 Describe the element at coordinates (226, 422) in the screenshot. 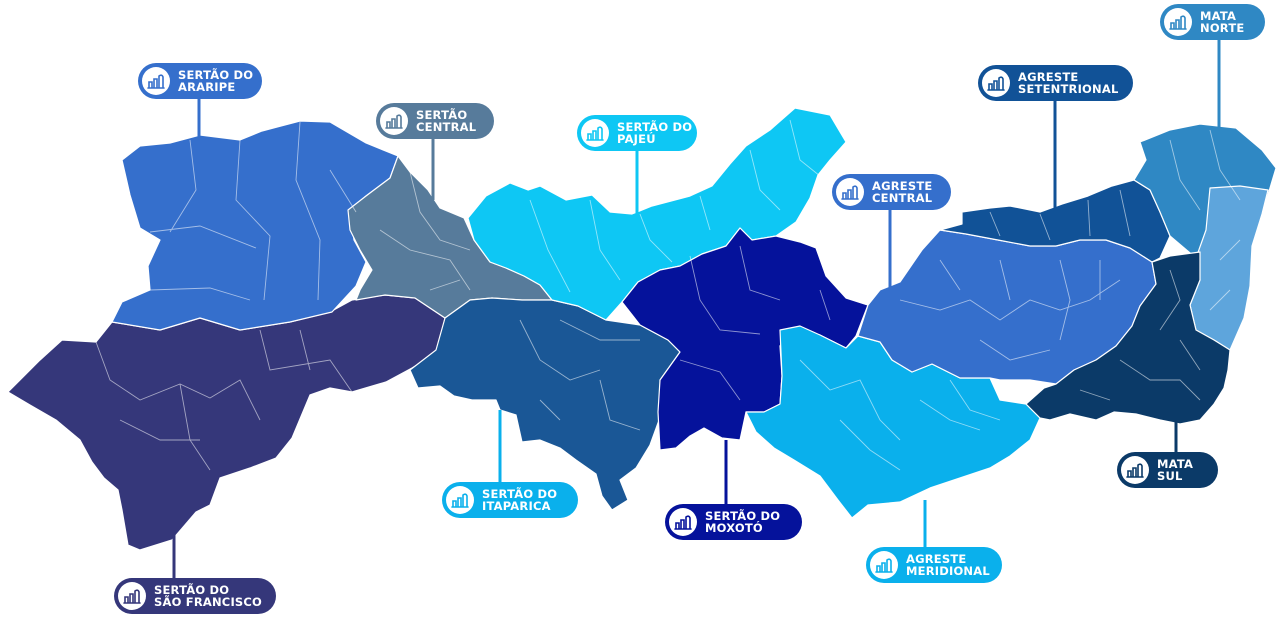

I see `region-sertao-do-sao-francisco` at that location.